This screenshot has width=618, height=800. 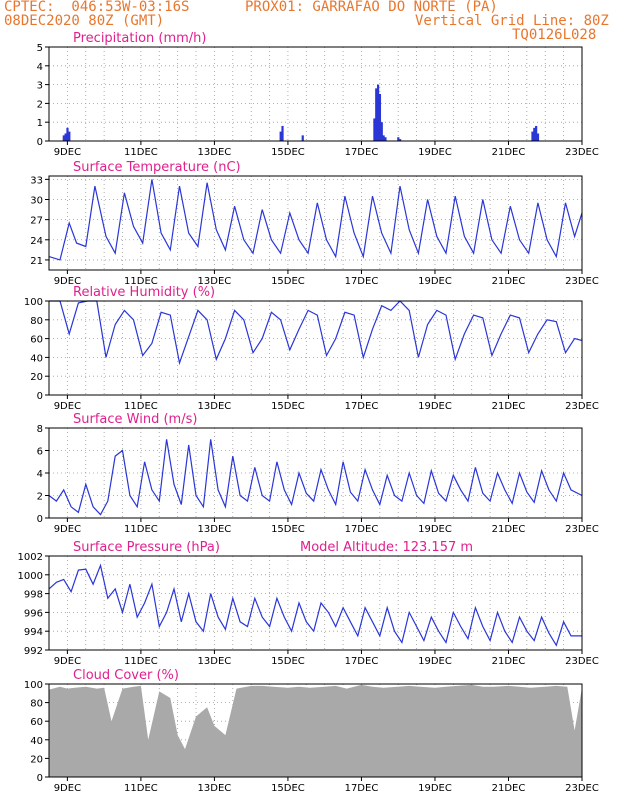 What do you see at coordinates (36, 241) in the screenshot?
I see `y-tick-label: 24` at bounding box center [36, 241].